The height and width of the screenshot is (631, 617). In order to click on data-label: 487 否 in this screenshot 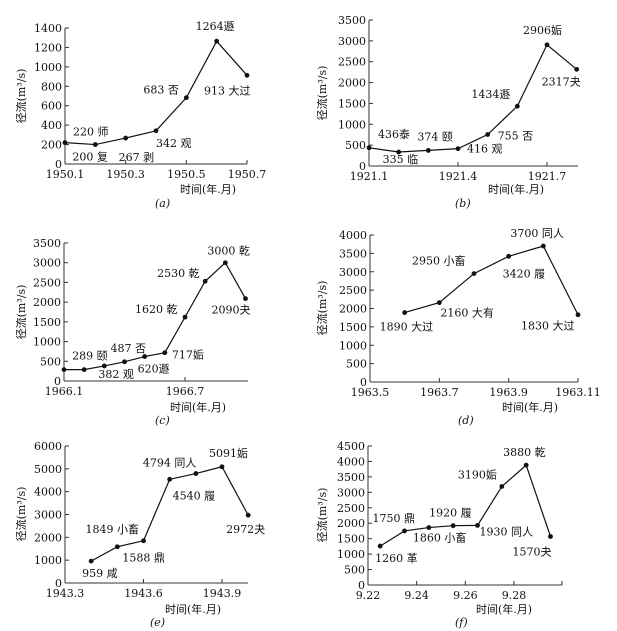, I will do `click(129, 348)`.